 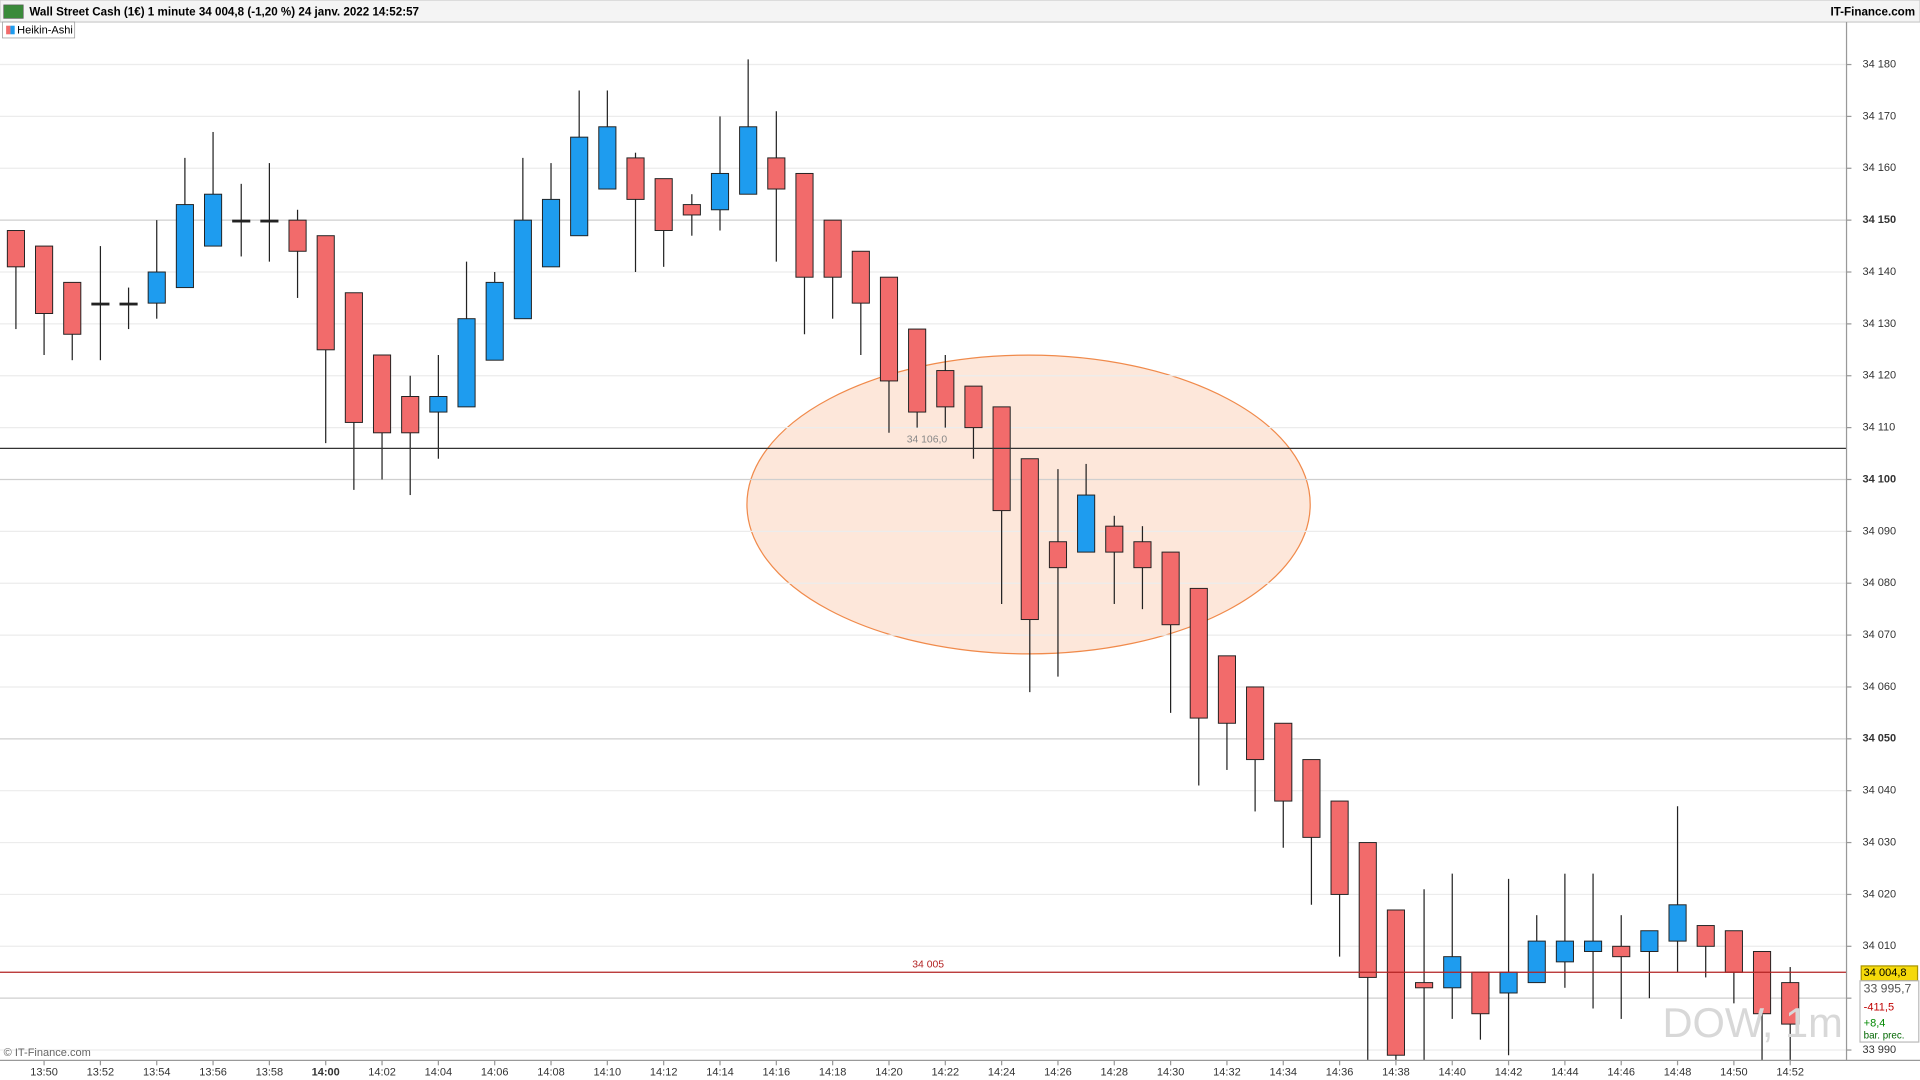 I want to click on x-tick-label: 14:20, so click(x=889, y=1073).